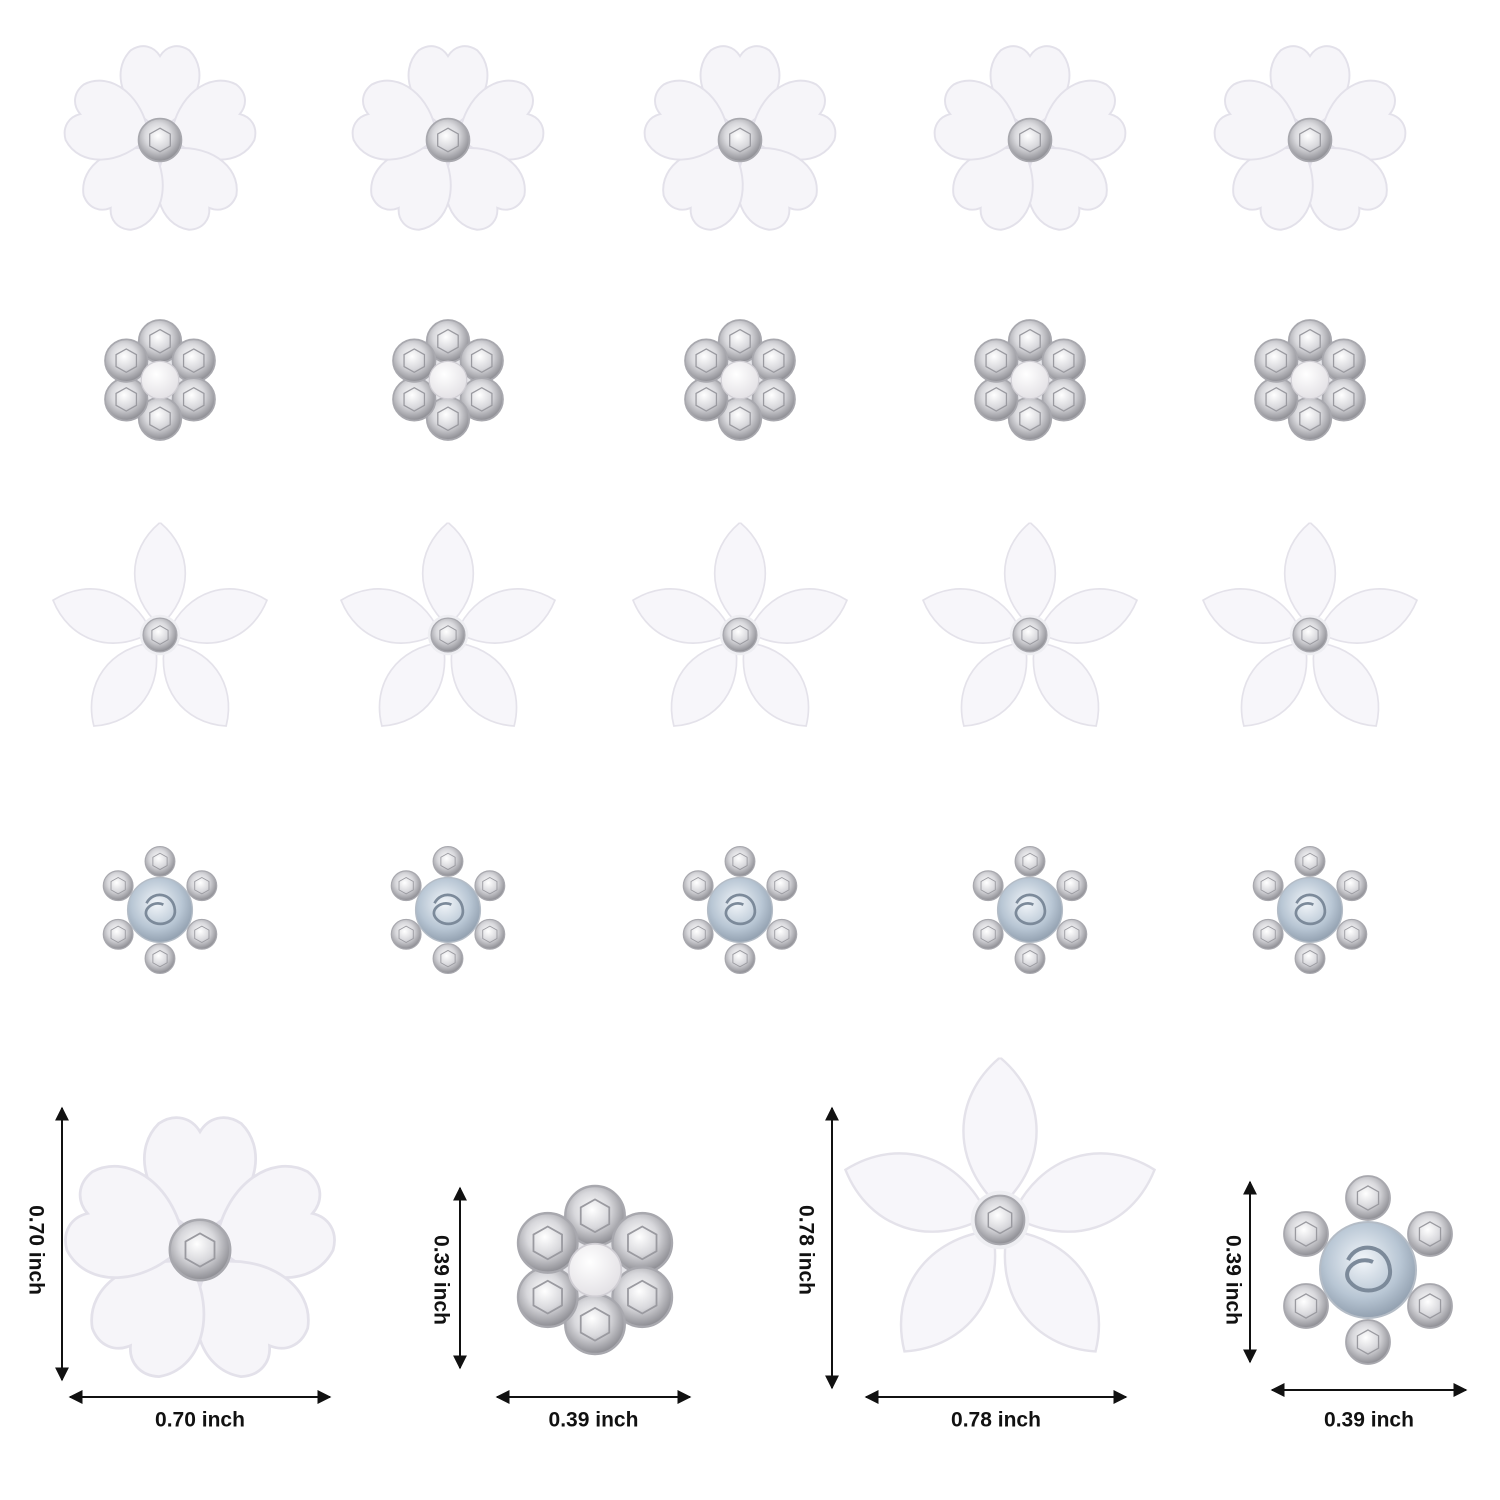 This screenshot has height=1500, width=1500. What do you see at coordinates (805, 1250) in the screenshot?
I see `height-label: 0.78 inch` at bounding box center [805, 1250].